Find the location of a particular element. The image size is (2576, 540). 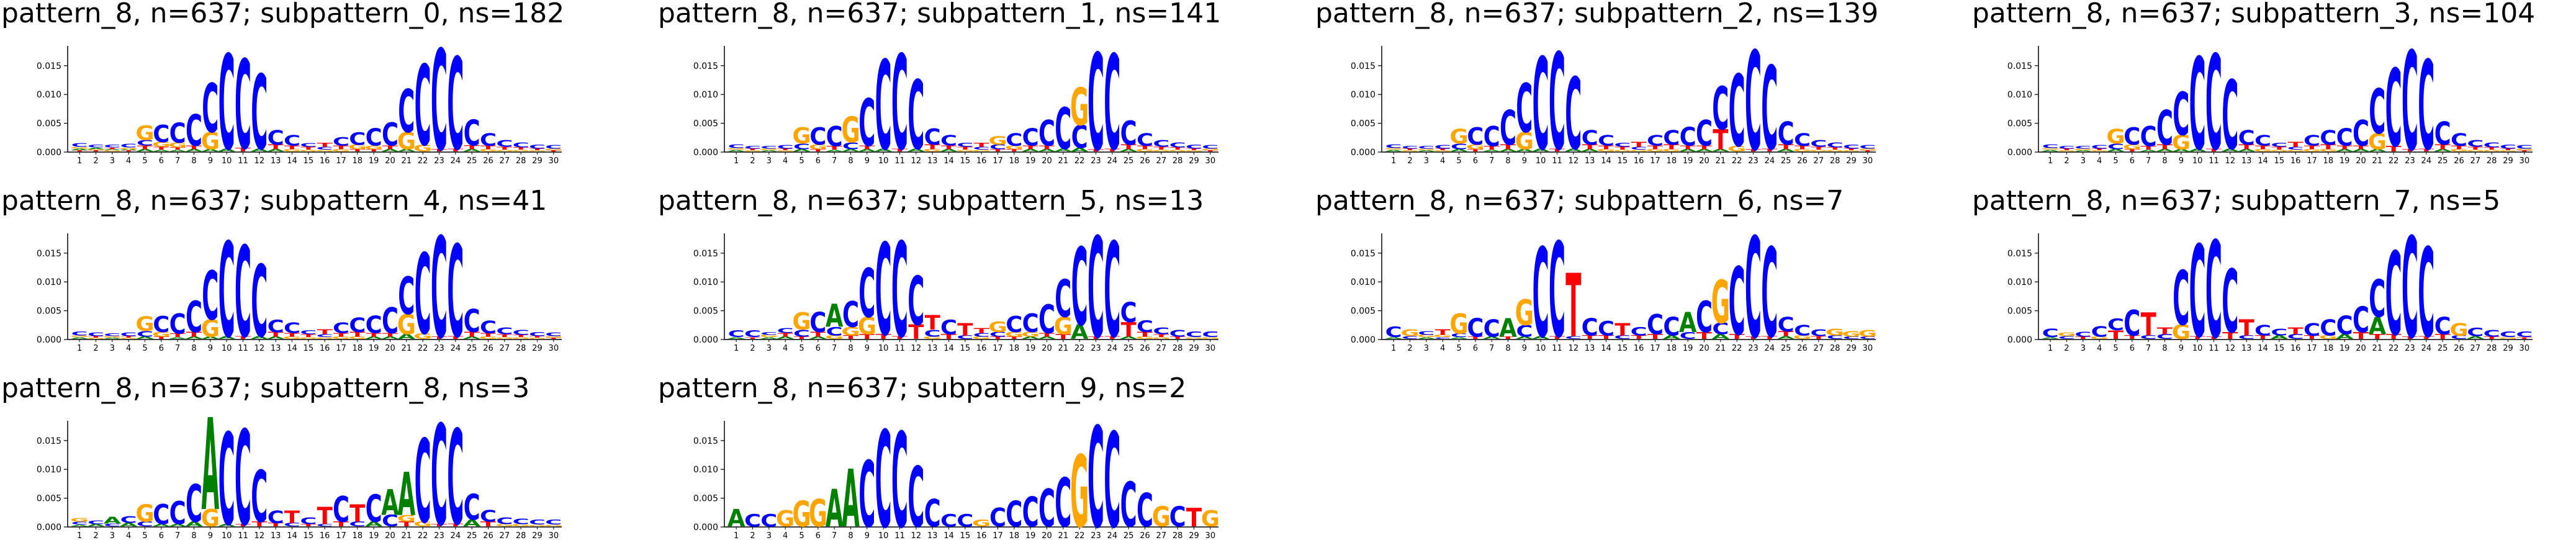

x-tick-label: 2 is located at coordinates (95, 535).